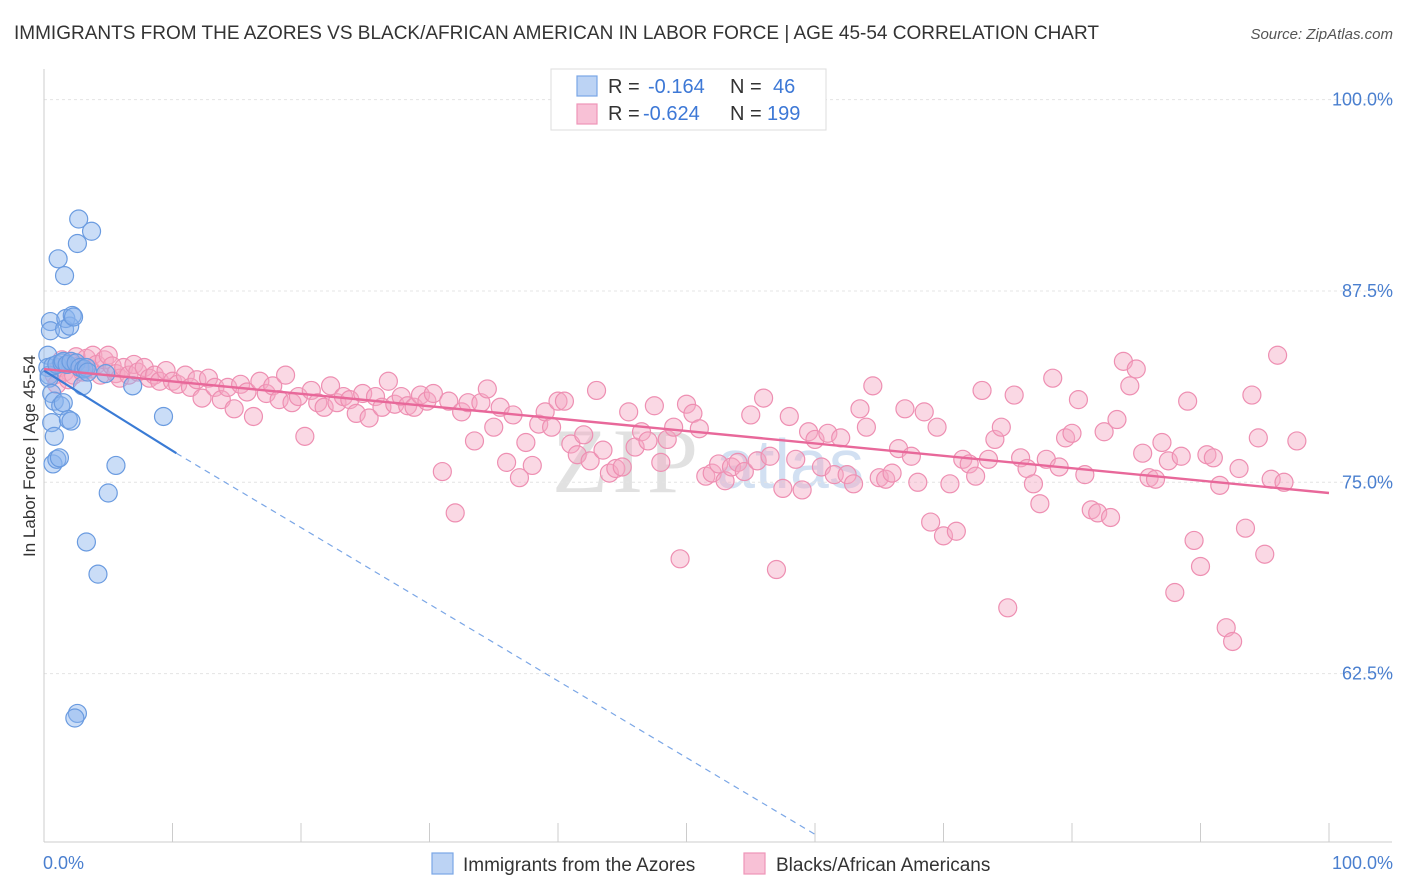 This screenshot has height=892, width=1406. I want to click on watermark-atlas: atlas, so click(790, 464).